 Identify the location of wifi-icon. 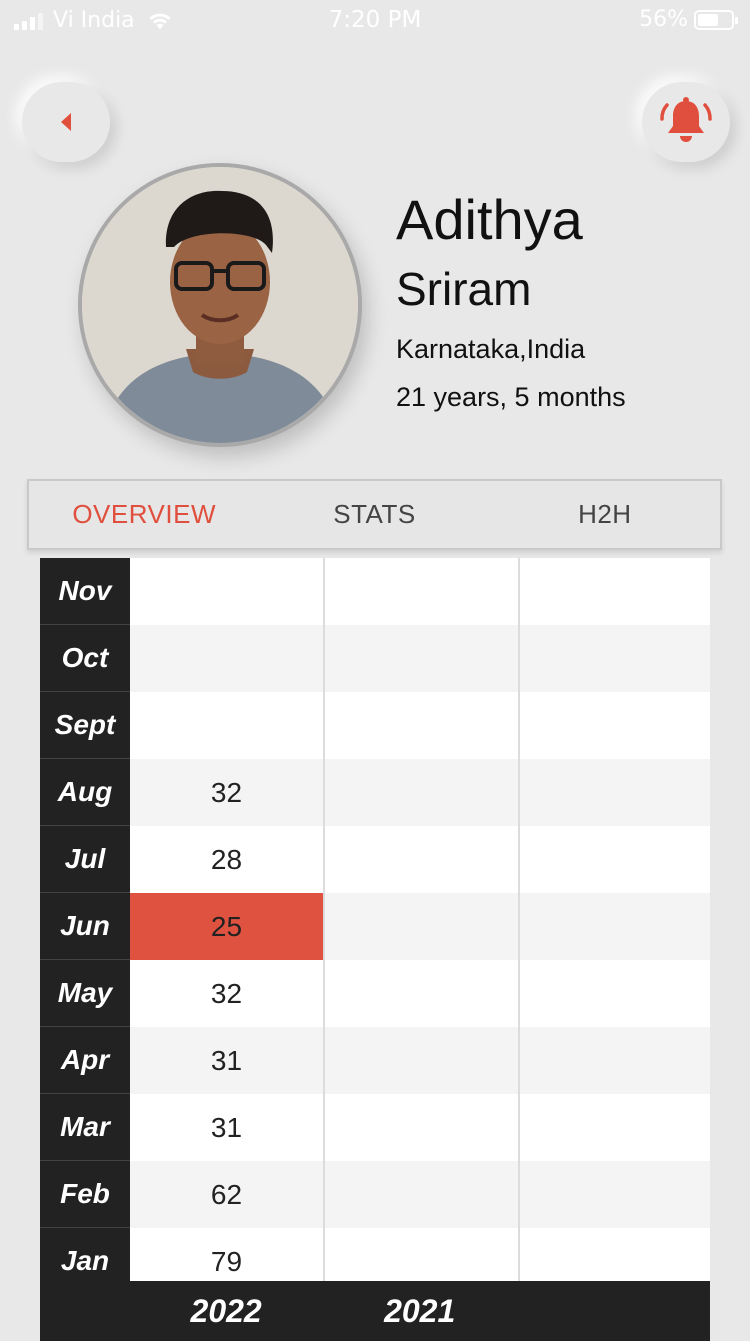
(160, 21).